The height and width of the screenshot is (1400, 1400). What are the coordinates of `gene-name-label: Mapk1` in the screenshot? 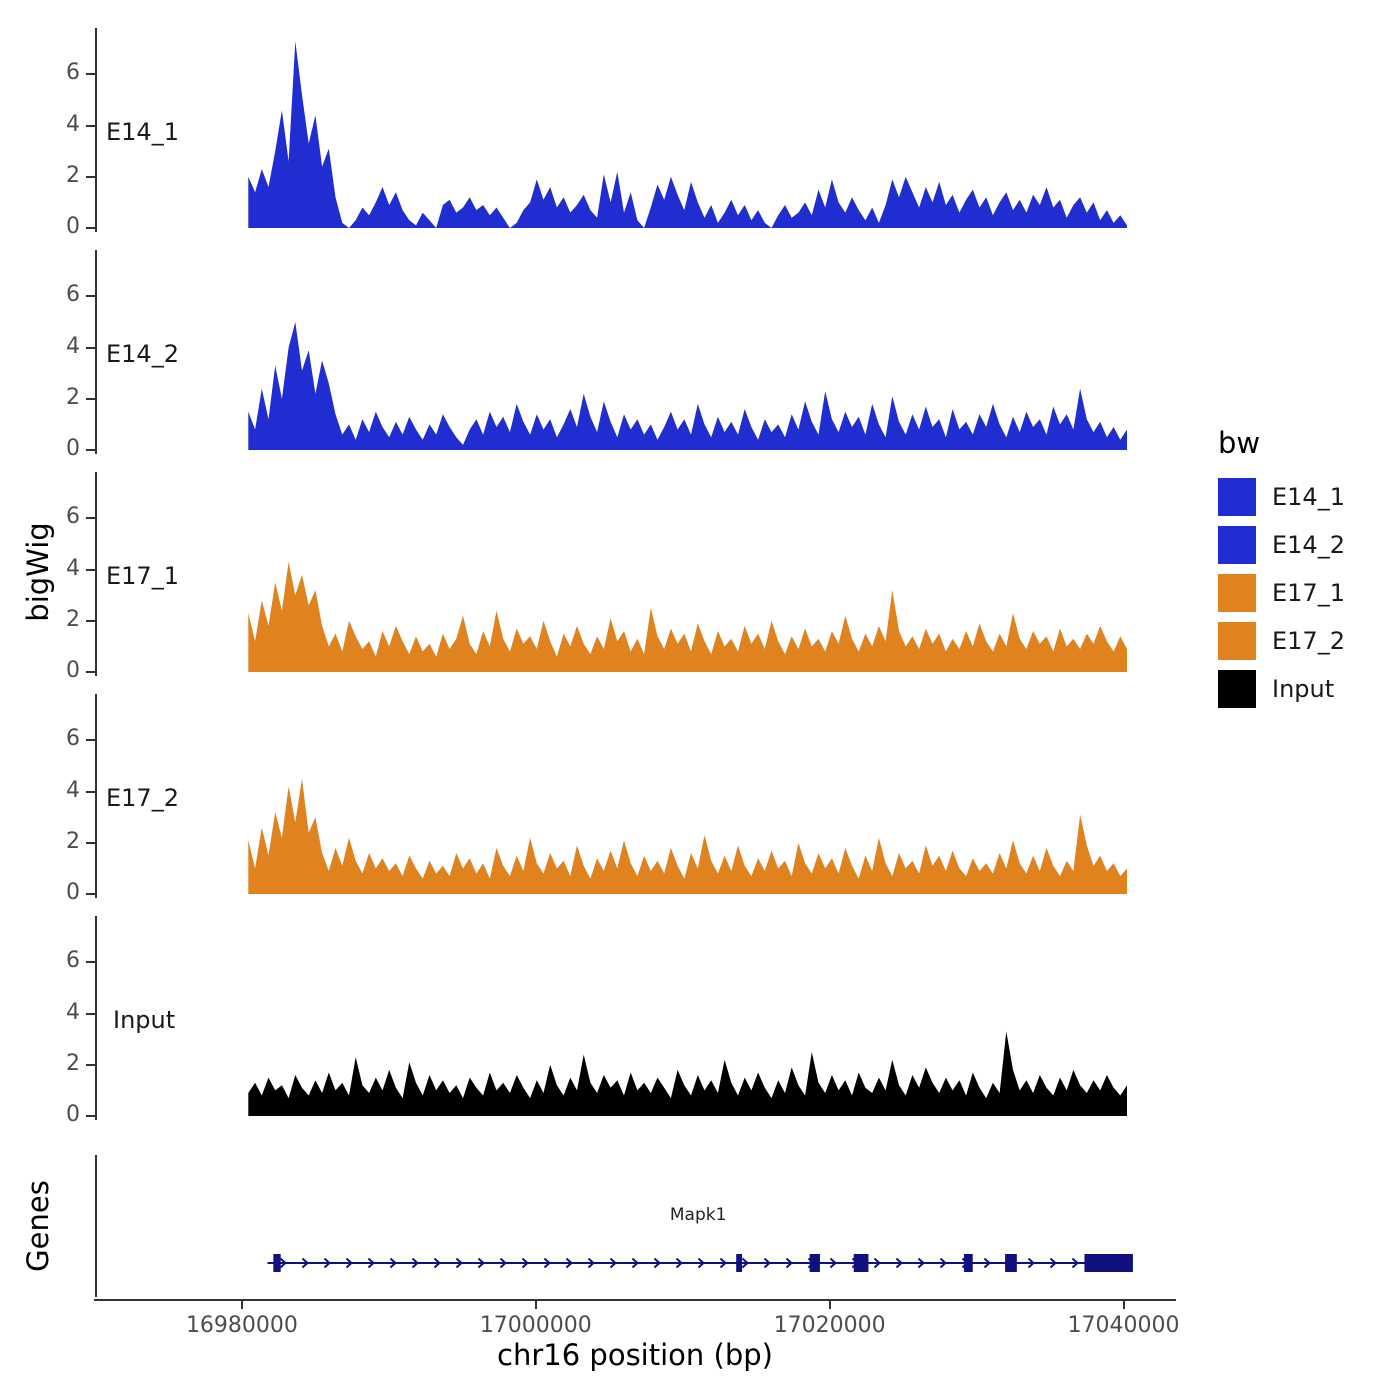 It's located at (698, 1215).